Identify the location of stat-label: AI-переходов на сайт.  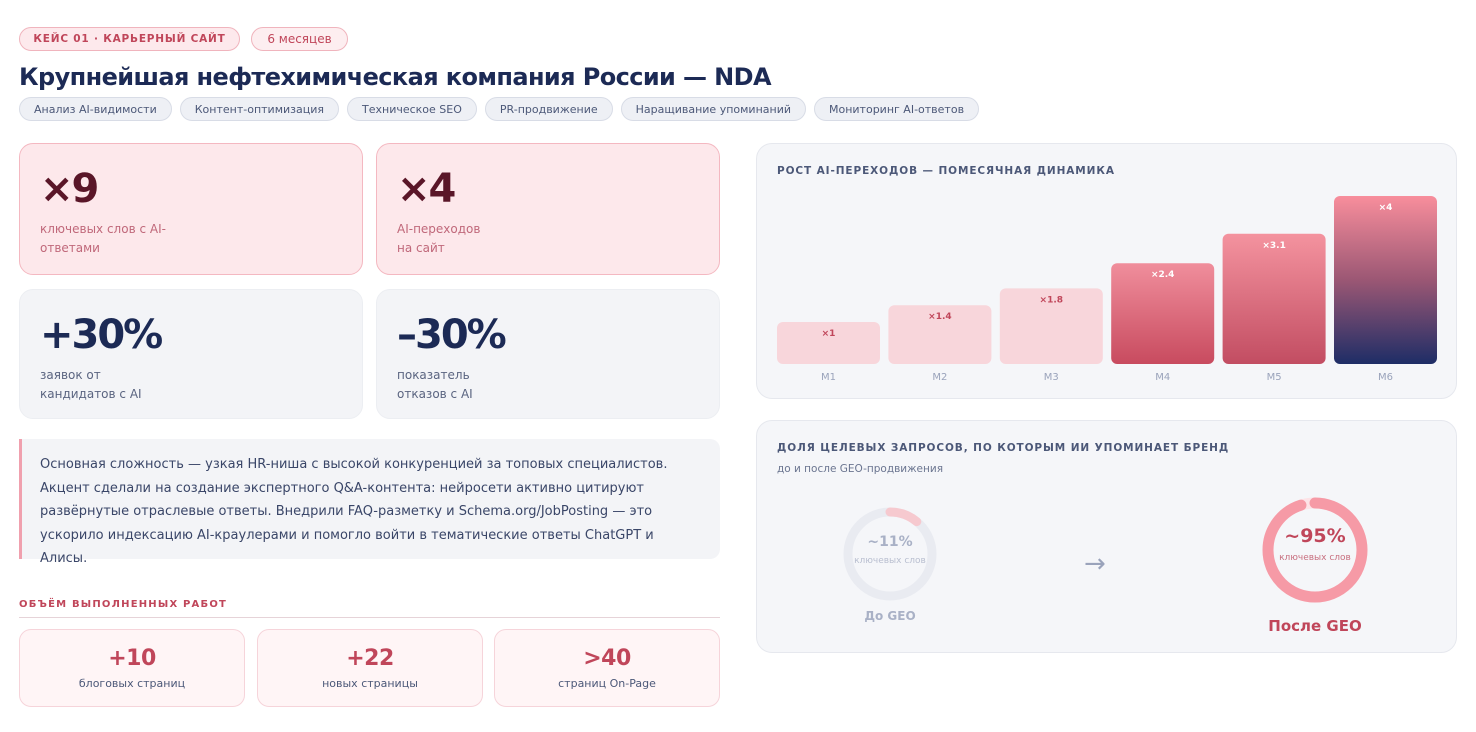
(439, 238).